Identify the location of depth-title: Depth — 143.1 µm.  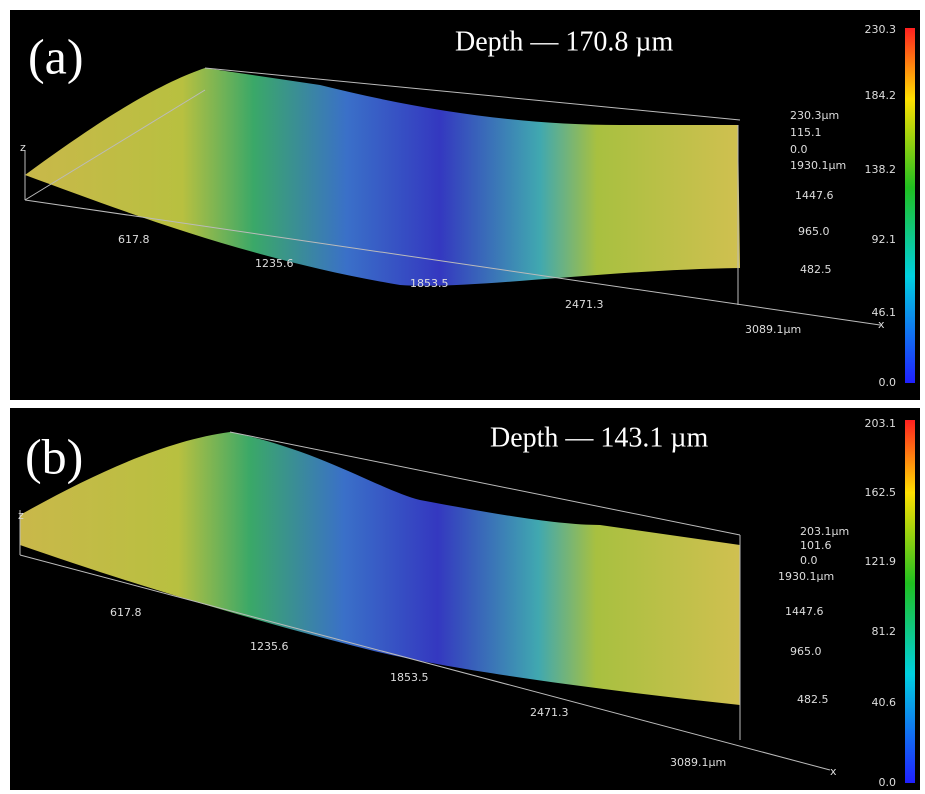
(599, 437).